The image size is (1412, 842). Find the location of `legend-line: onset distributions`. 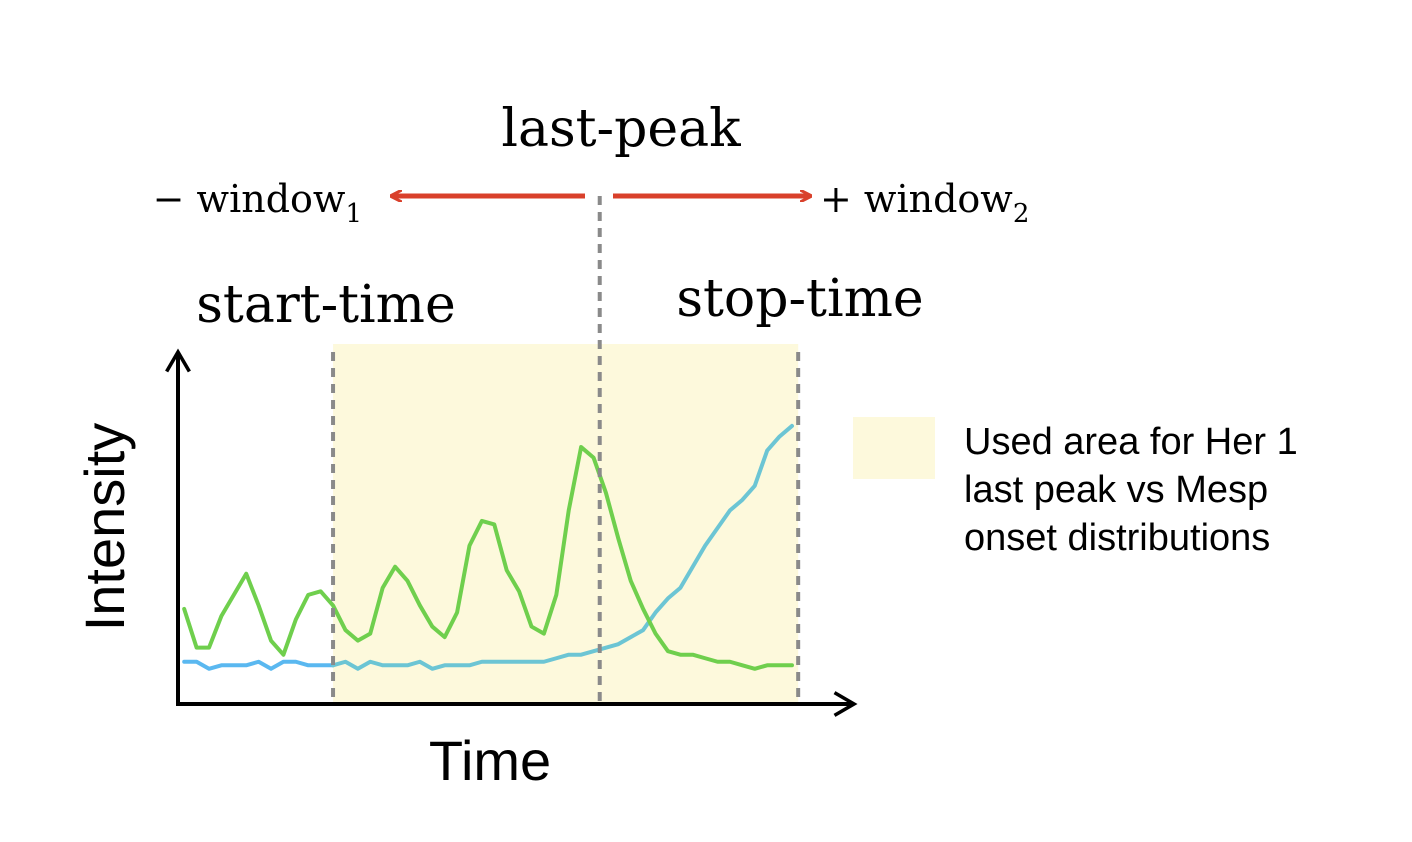

legend-line: onset distributions is located at coordinates (1117, 538).